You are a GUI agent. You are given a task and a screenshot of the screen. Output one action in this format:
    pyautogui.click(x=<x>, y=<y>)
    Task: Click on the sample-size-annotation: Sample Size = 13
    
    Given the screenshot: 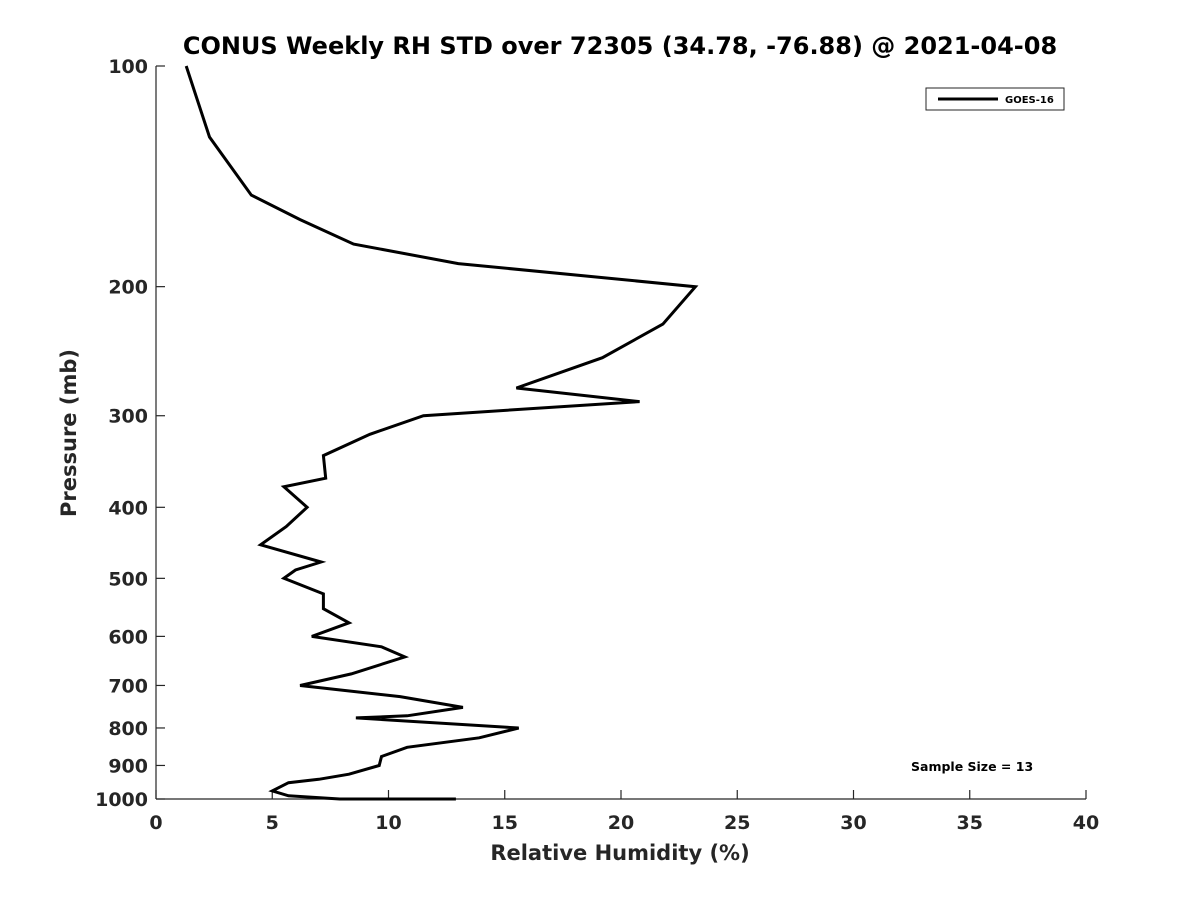 What is the action you would take?
    pyautogui.click(x=972, y=766)
    